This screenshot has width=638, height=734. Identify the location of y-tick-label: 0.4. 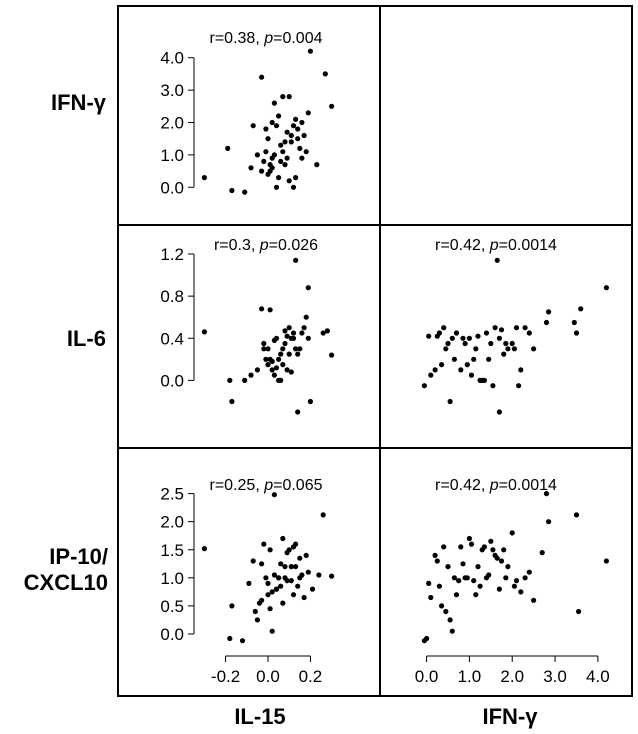
(172, 338).